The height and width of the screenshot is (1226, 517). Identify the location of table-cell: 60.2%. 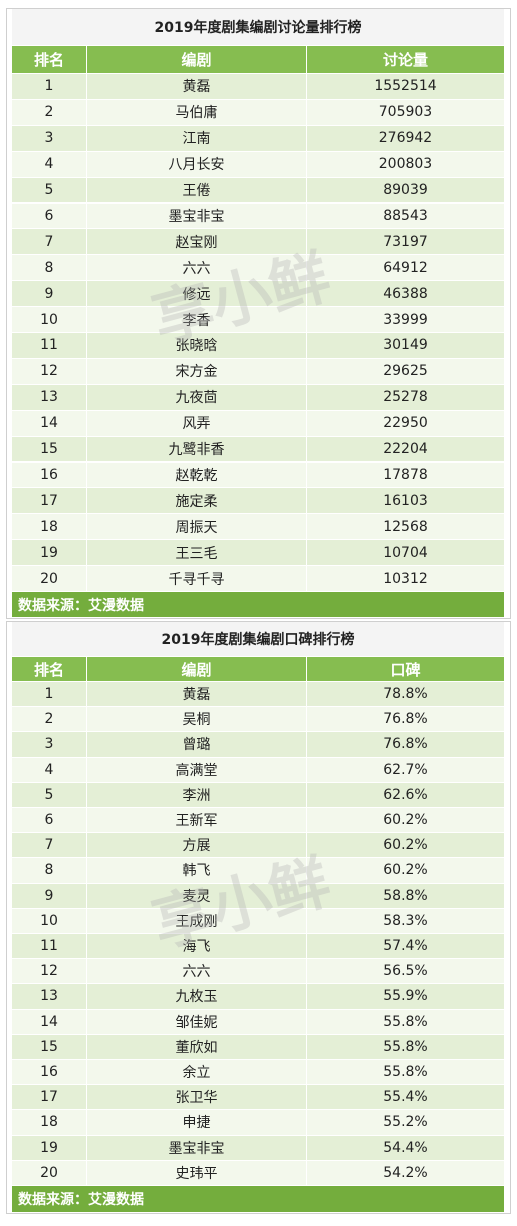
(406, 821).